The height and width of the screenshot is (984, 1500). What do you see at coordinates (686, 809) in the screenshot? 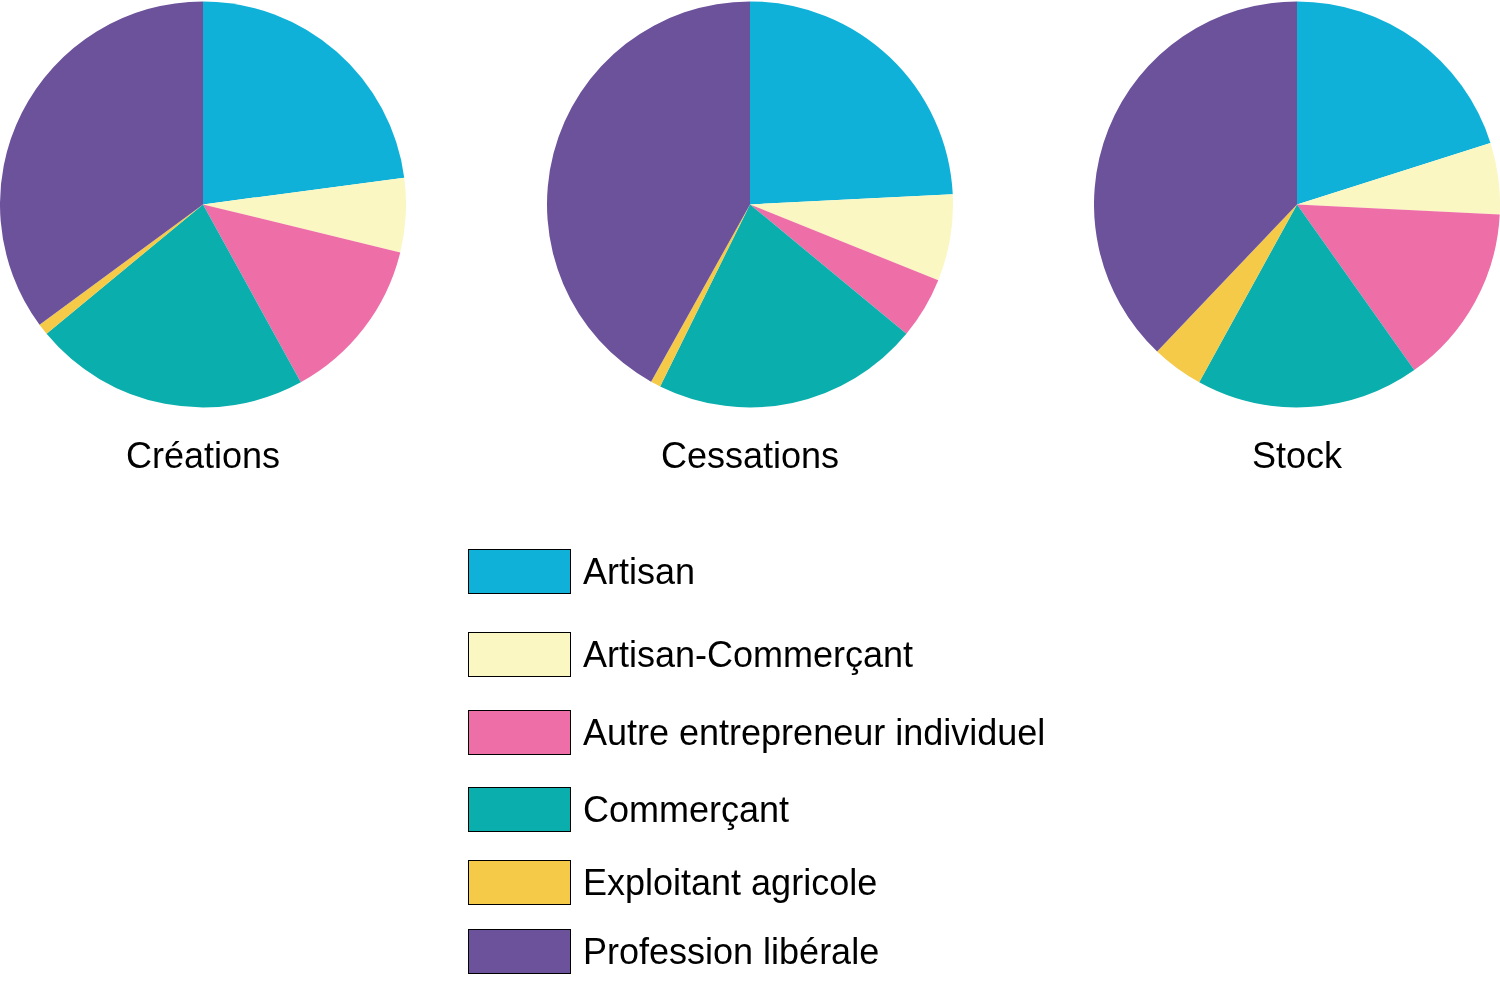
I see `legend-label: Commerçant` at bounding box center [686, 809].